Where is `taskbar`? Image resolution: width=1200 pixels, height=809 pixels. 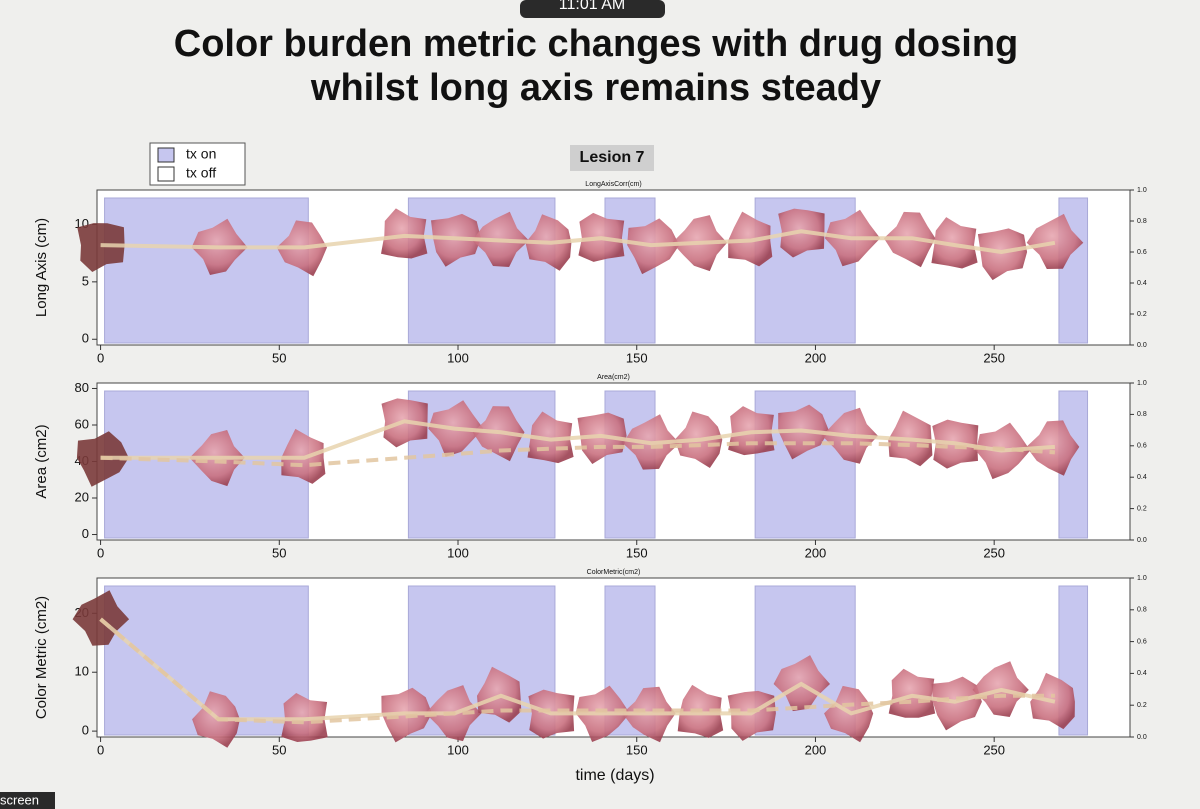 taskbar is located at coordinates (27, 800).